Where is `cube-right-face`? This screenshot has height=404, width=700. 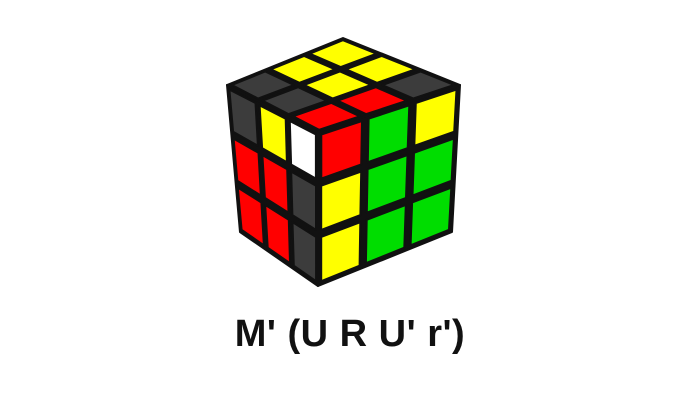
cube-right-face is located at coordinates (389, 185).